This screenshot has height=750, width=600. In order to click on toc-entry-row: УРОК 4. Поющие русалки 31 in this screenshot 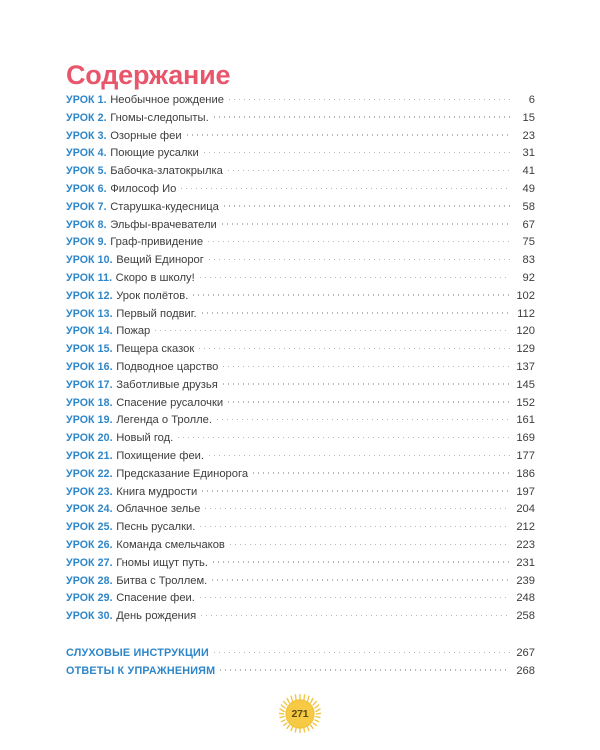, I will do `click(300, 154)`.